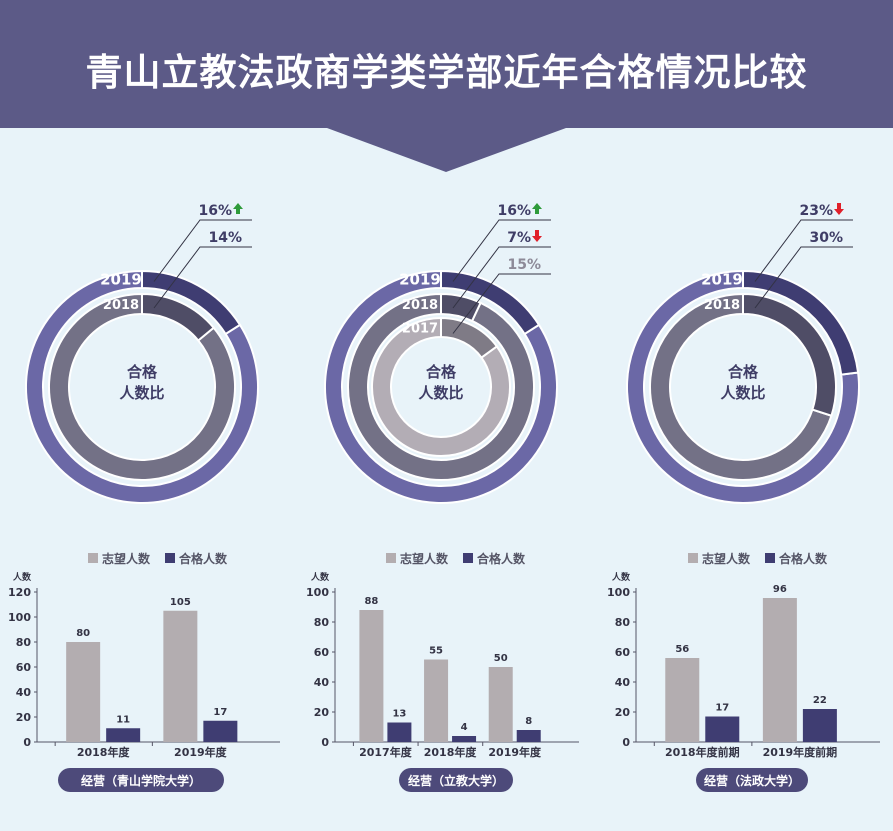  What do you see at coordinates (780, 589) in the screenshot?
I see `bar-value-label: 96` at bounding box center [780, 589].